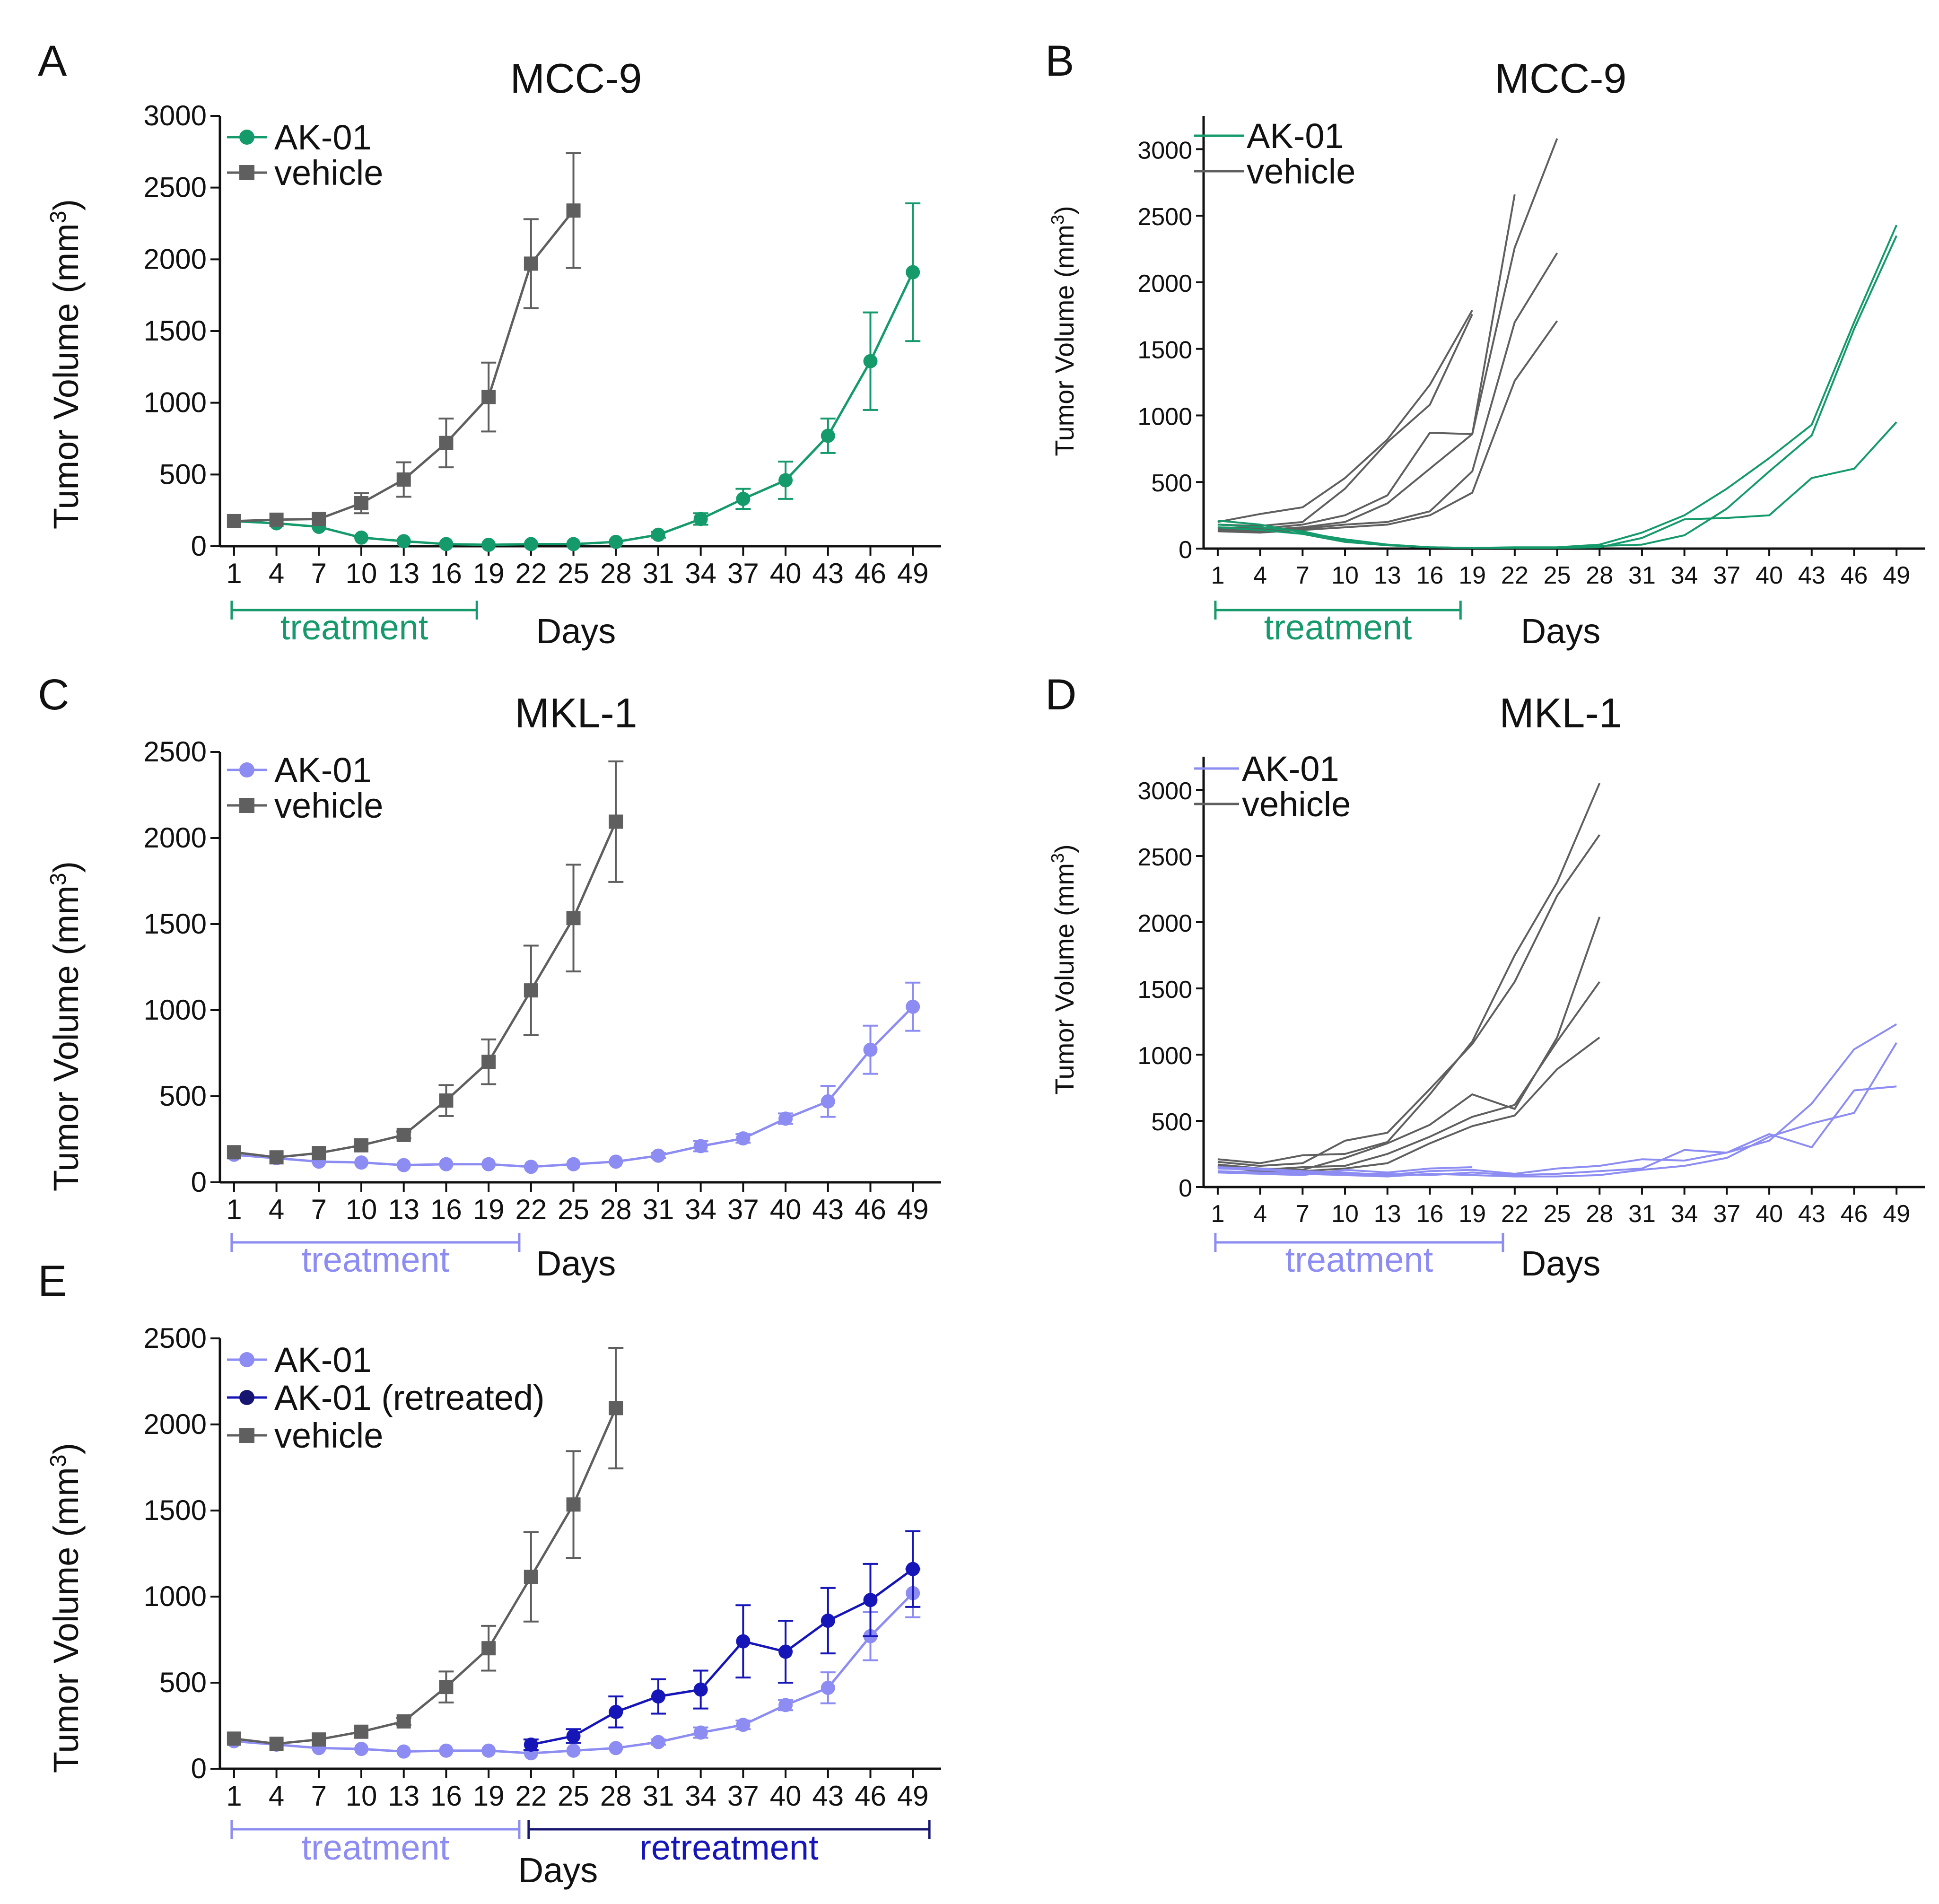  Describe the element at coordinates (403, 574) in the screenshot. I see `x-tick-label: 13` at that location.